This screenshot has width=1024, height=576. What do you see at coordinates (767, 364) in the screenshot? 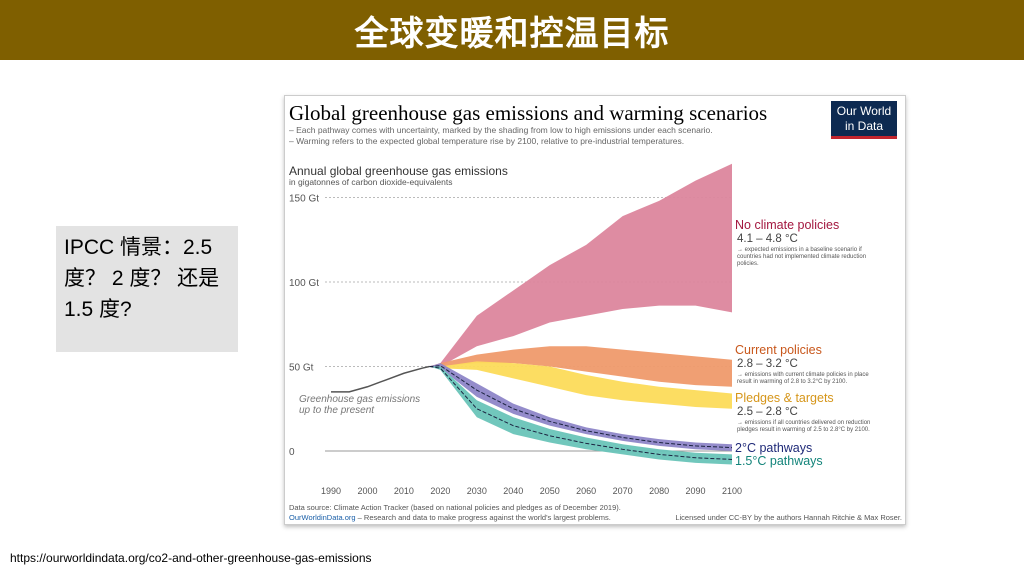
I see `series-temp: 2.8 – 3.2 °C` at bounding box center [767, 364].